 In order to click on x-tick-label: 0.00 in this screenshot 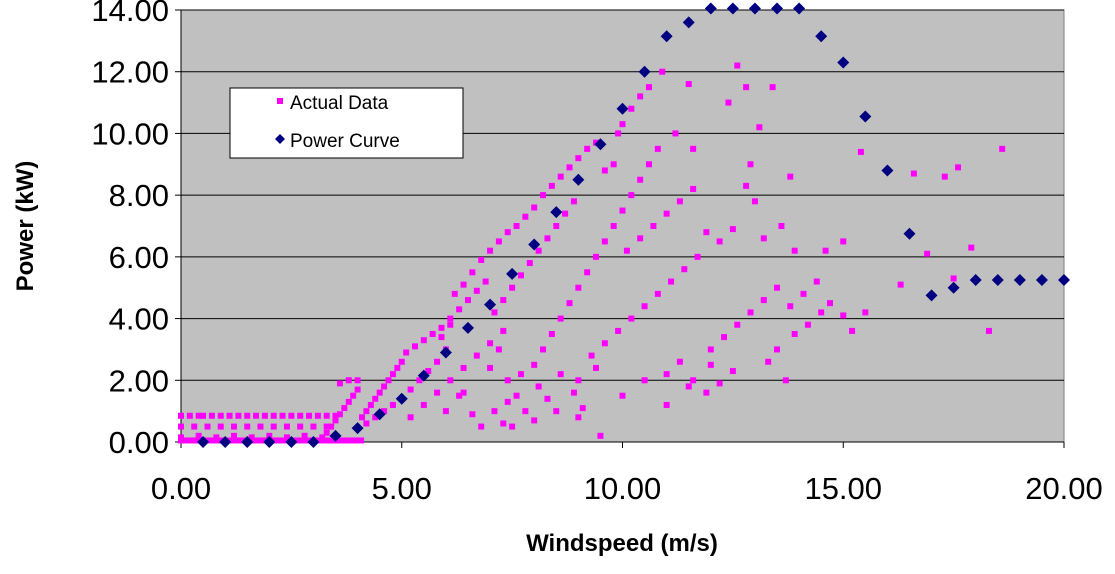, I will do `click(181, 488)`.